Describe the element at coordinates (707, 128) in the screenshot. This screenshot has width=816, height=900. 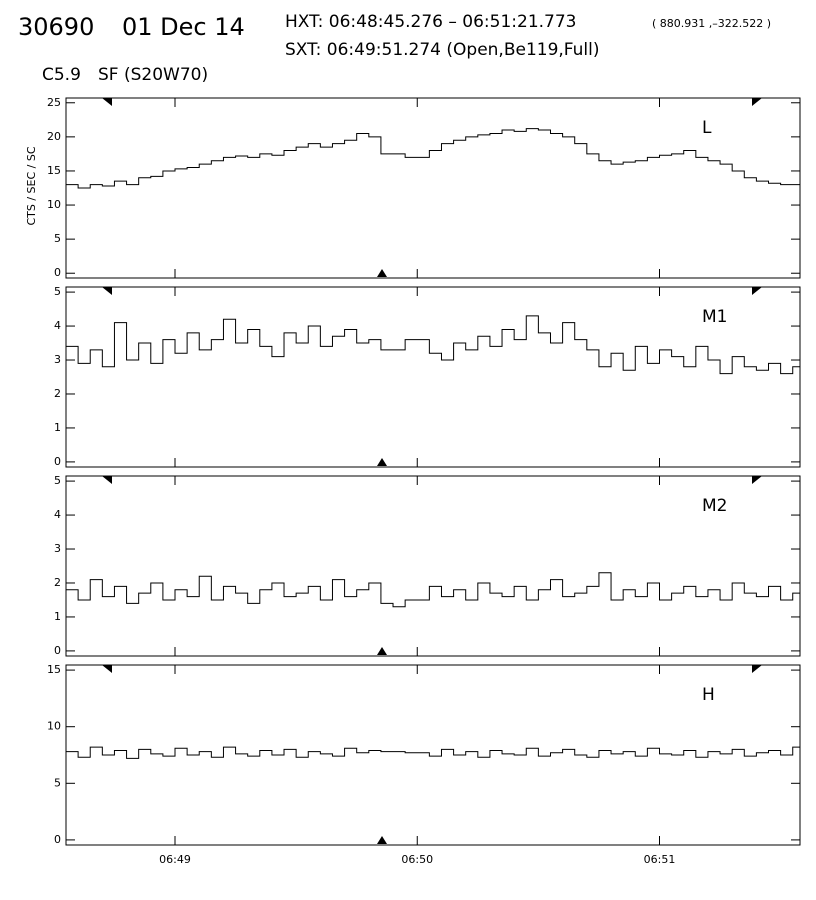
I see `channel-label: L` at that location.